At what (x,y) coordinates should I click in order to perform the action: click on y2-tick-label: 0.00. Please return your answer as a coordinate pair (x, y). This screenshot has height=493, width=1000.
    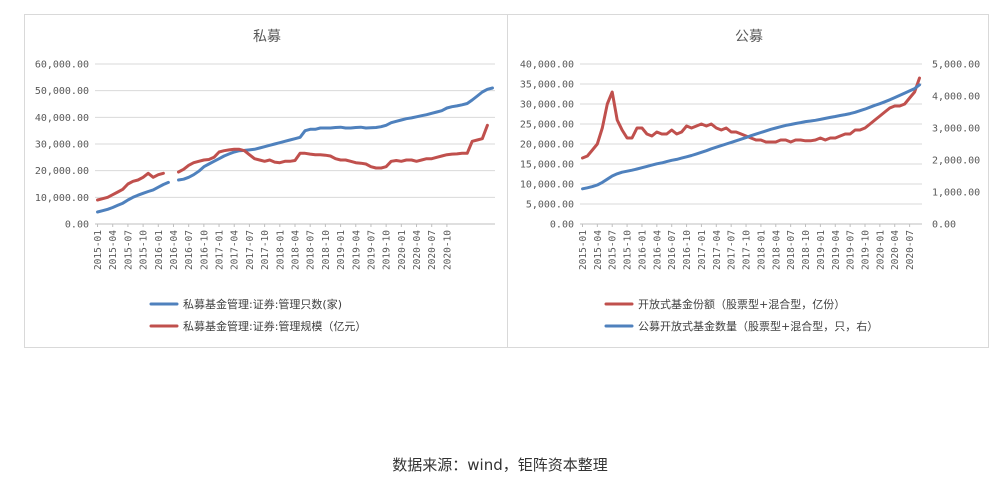
    Looking at the image, I should click on (944, 225).